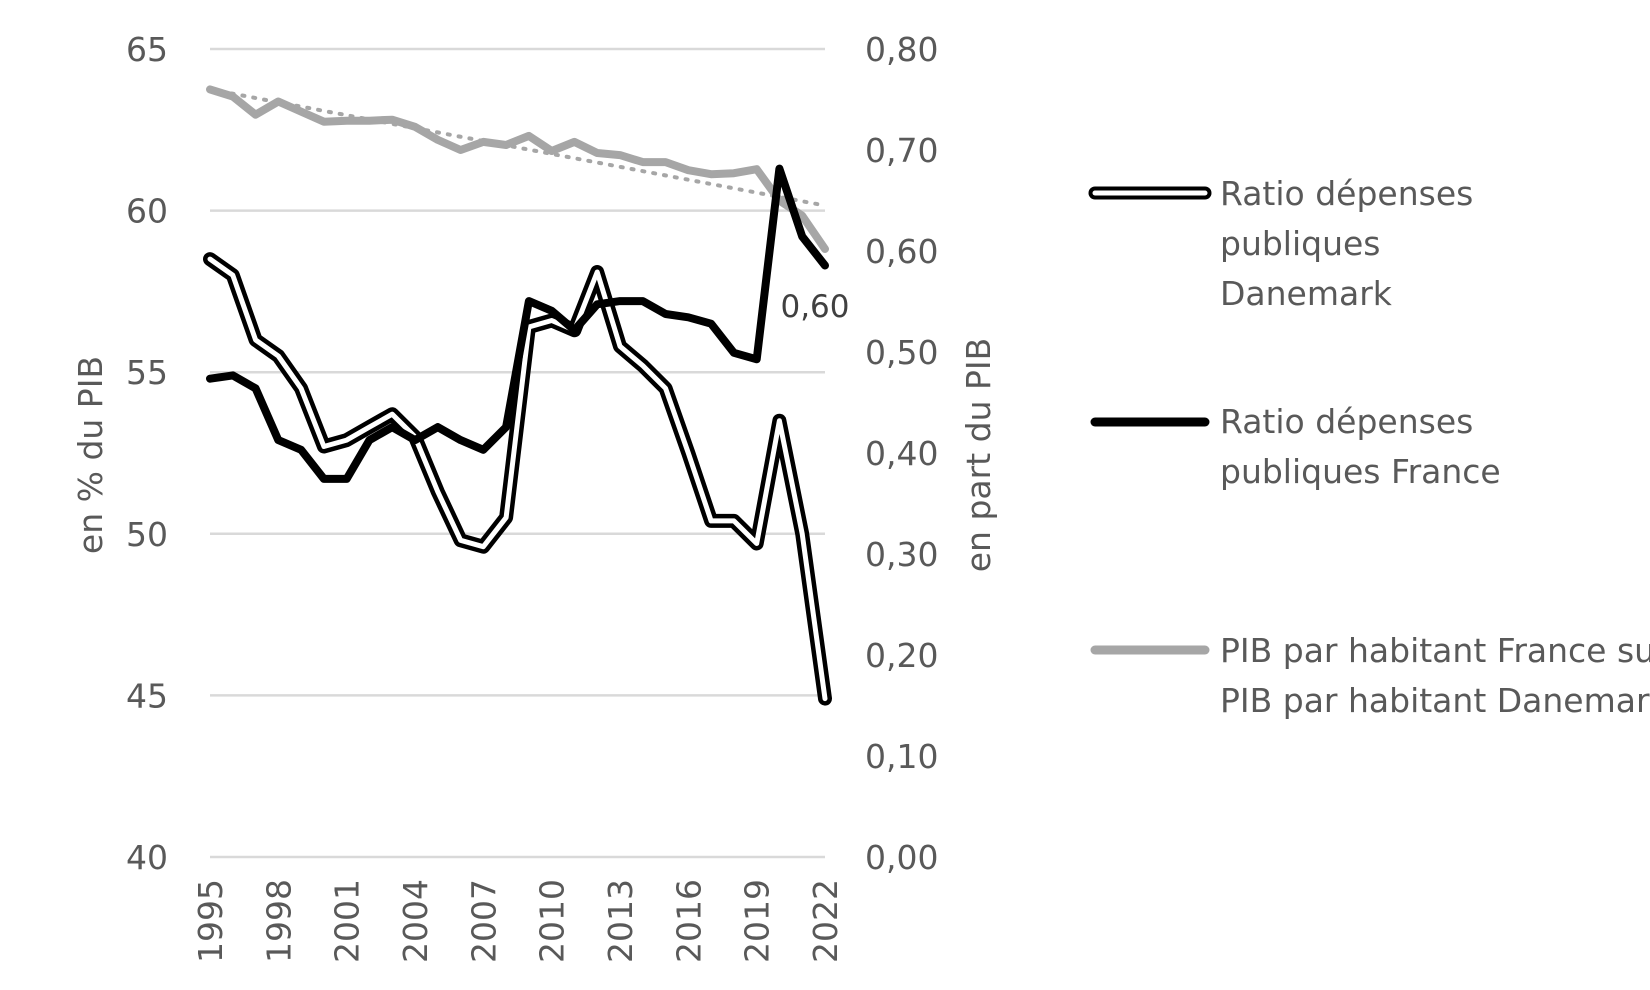  I want to click on x-axis-ticks: 1995 1998 2001 2004 2007 2010 2013 2016 2019 2022, so click(518, 921).